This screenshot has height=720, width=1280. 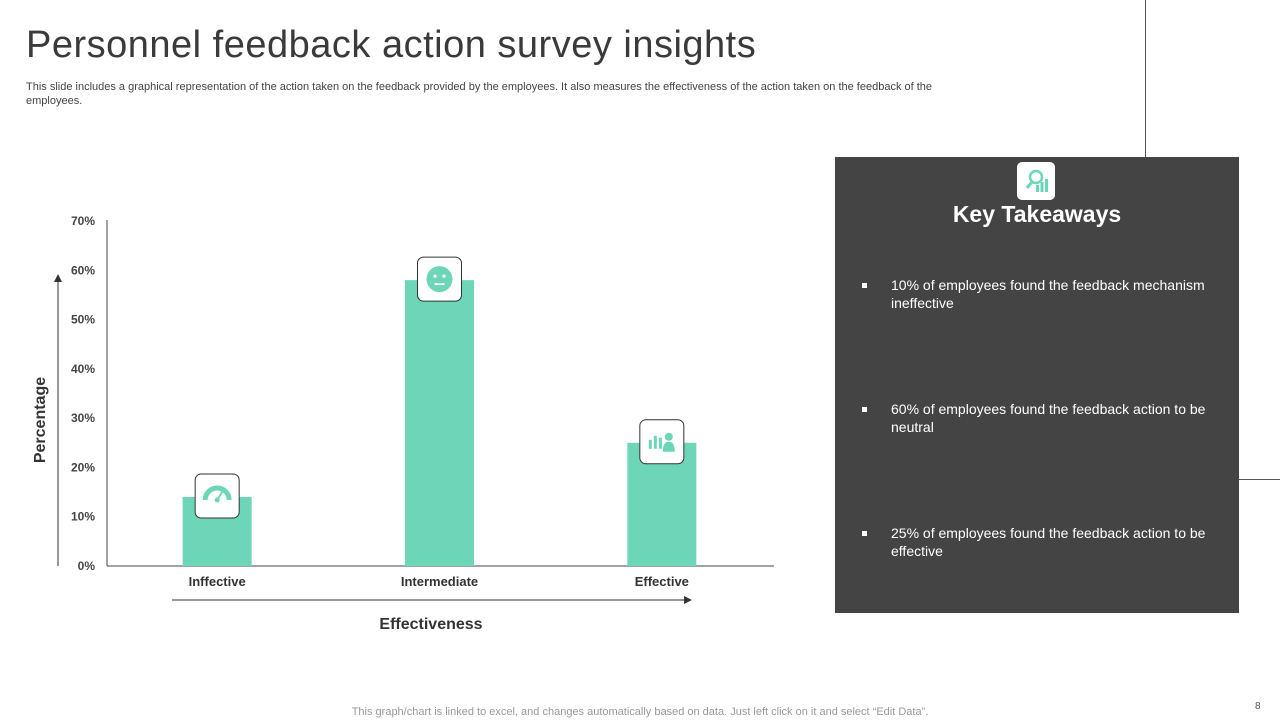 What do you see at coordinates (1036, 181) in the screenshot?
I see `analytics-icon` at bounding box center [1036, 181].